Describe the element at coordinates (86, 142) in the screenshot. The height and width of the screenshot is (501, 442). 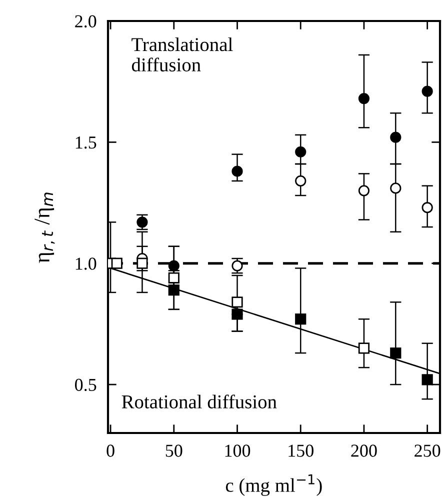
I see `y-tick-label: 1.5` at that location.